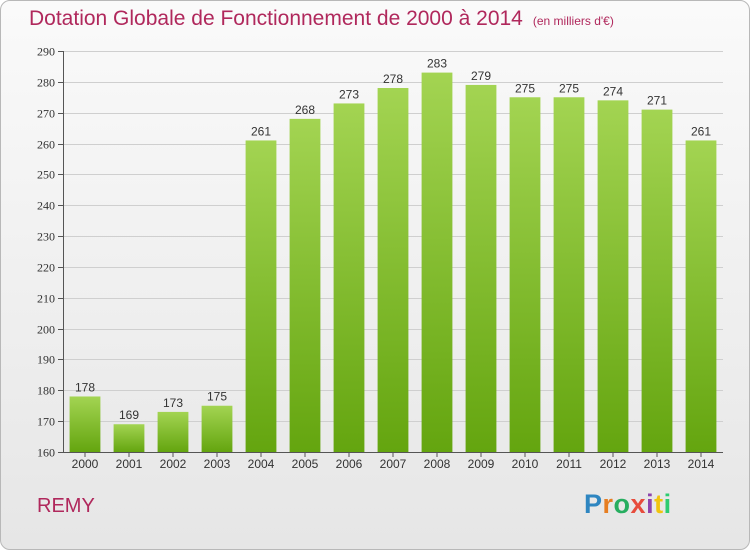 The height and width of the screenshot is (550, 750). Describe the element at coordinates (349, 464) in the screenshot. I see `x-tick-label: 2006` at that location.